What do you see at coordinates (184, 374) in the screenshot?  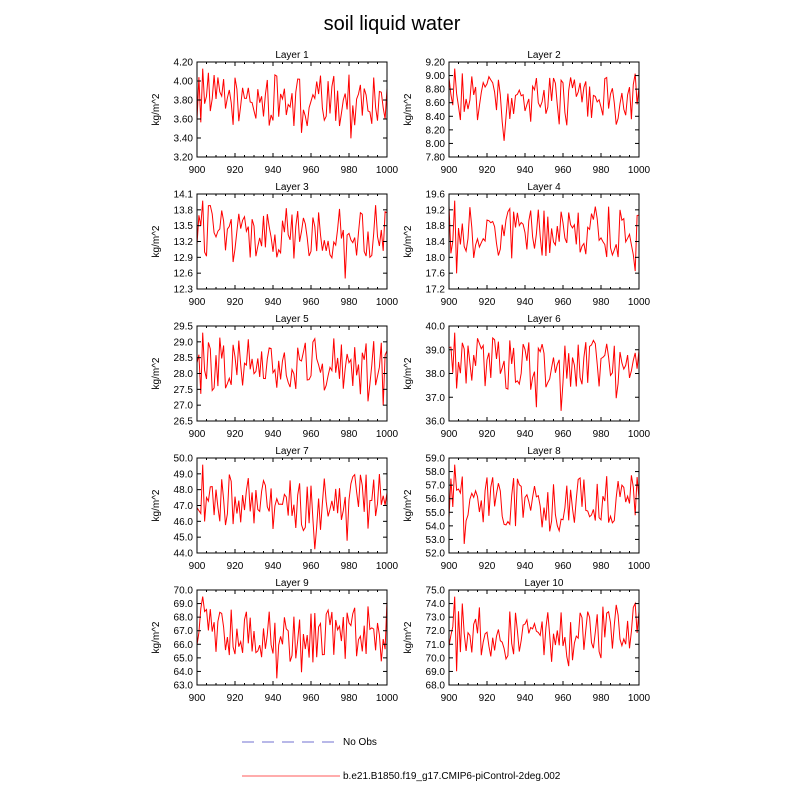 I see `y-tick-label: 28.0` at bounding box center [184, 374].